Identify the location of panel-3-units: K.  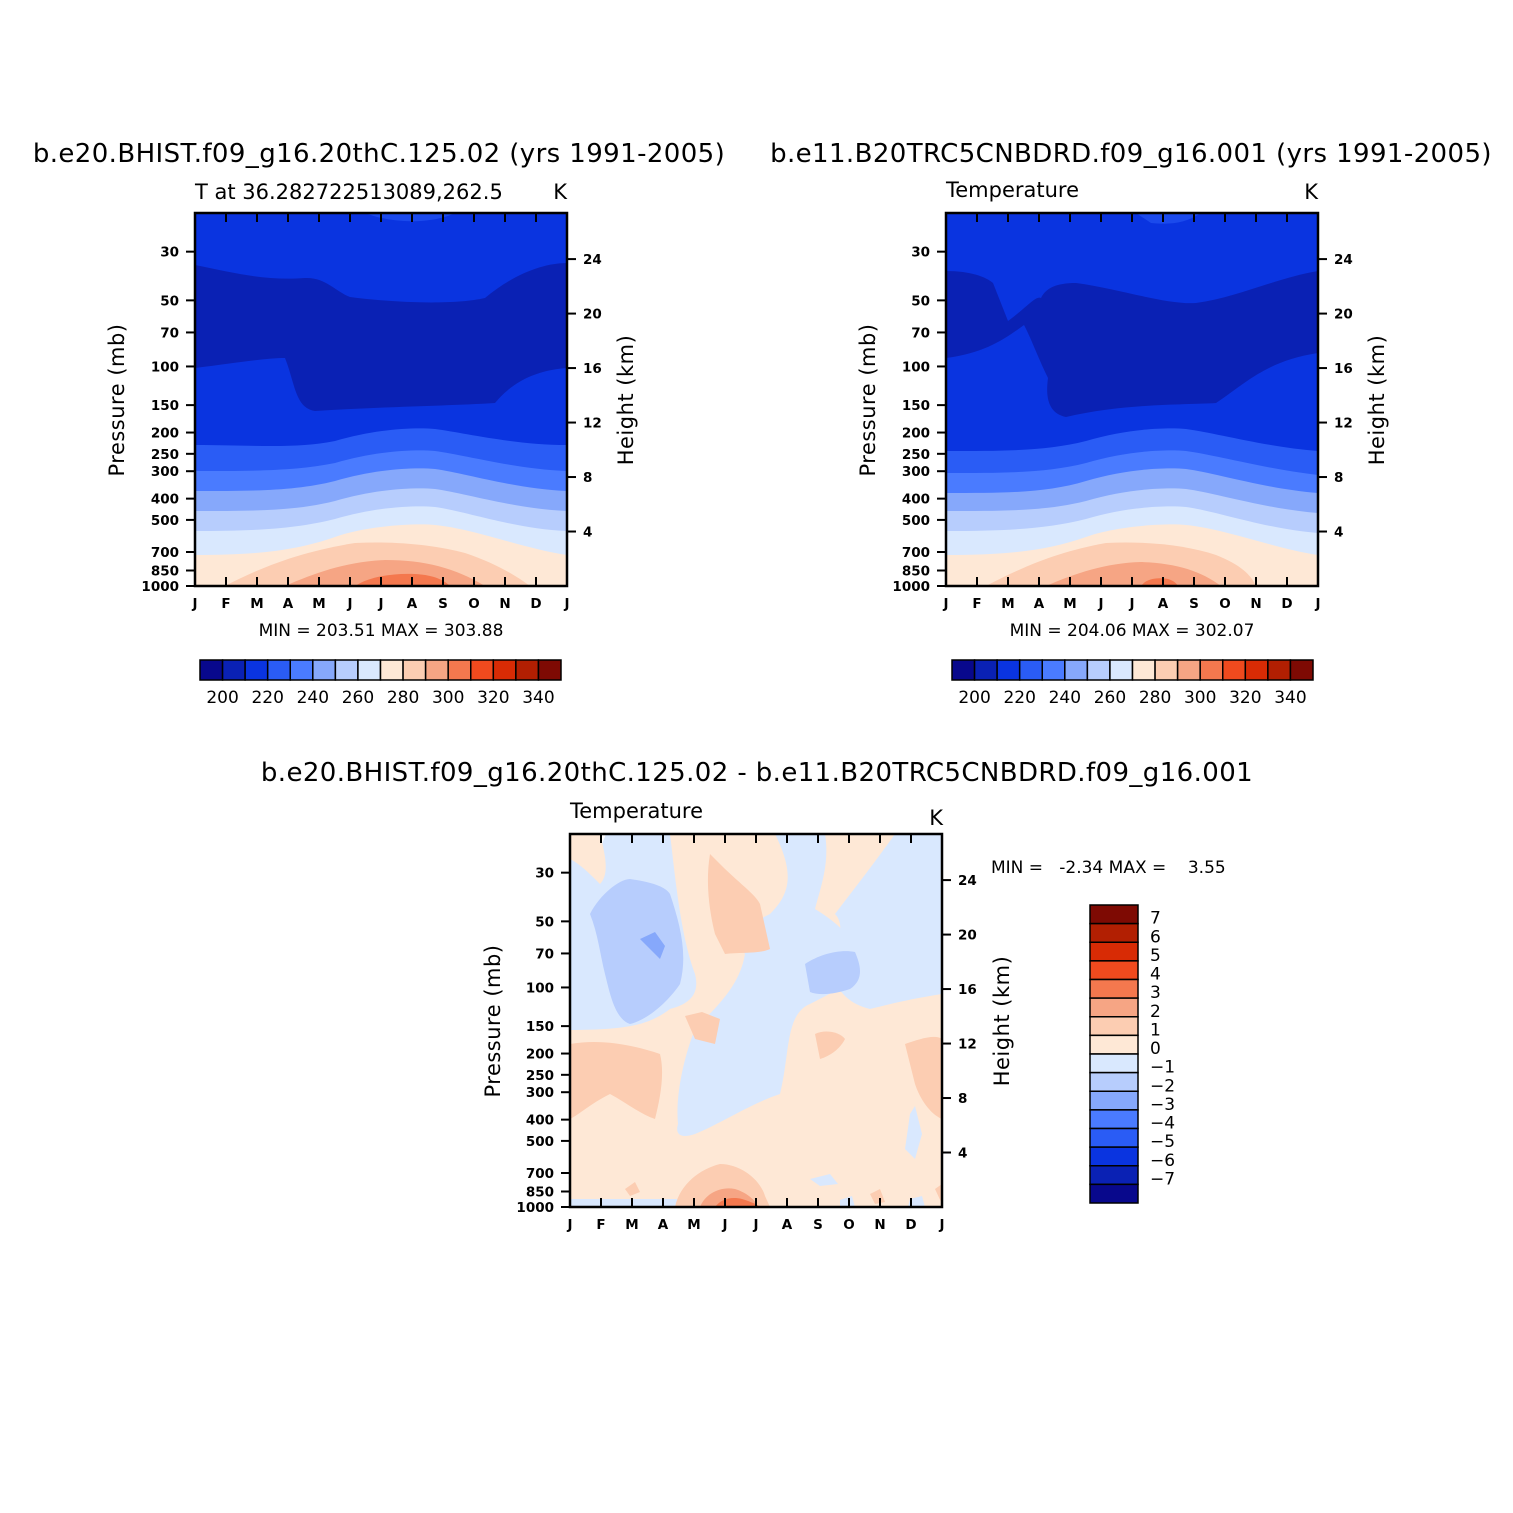
(936, 818).